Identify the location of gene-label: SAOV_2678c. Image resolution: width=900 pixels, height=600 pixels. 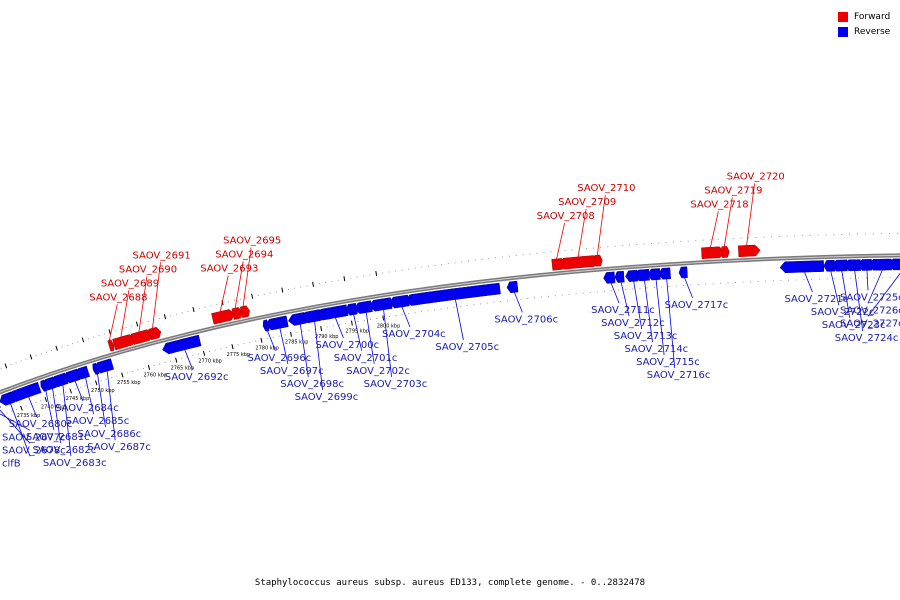
(34, 450).